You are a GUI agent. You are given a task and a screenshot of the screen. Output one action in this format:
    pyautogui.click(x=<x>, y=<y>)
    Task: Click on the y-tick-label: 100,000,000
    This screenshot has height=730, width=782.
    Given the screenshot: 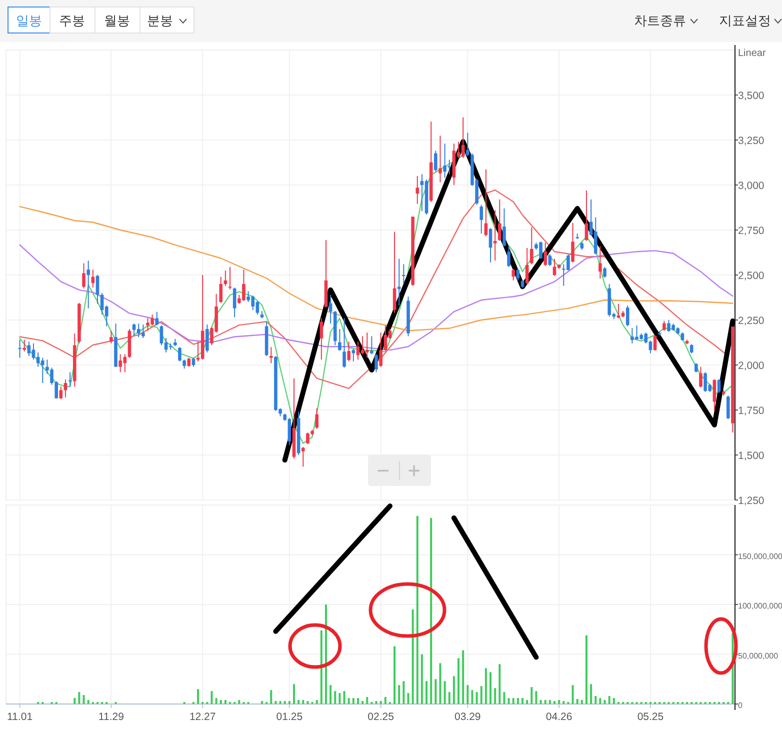 What is the action you would take?
    pyautogui.click(x=760, y=606)
    